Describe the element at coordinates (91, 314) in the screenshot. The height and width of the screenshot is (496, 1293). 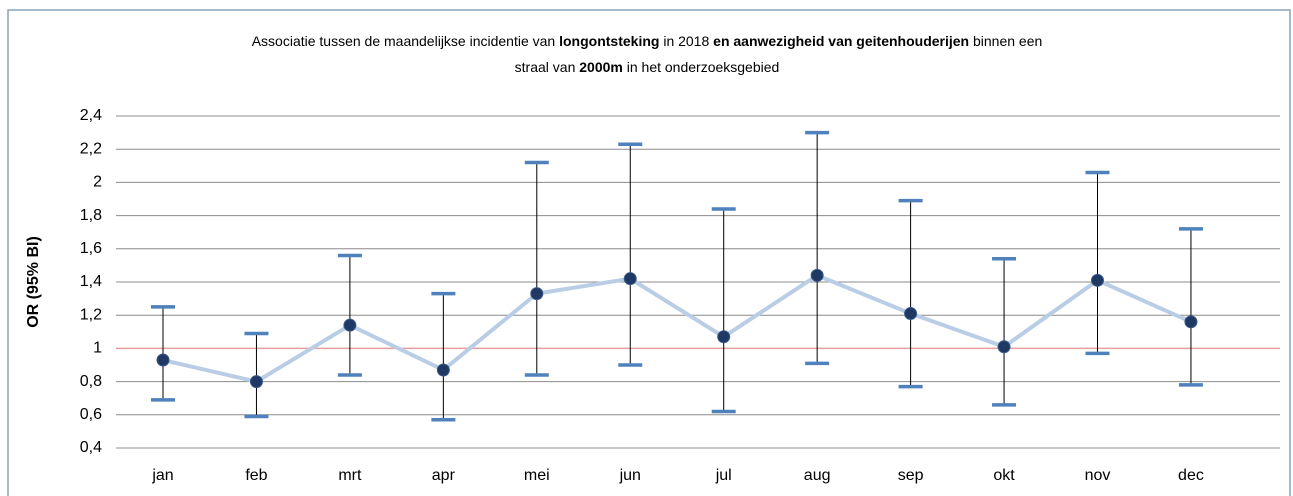
I see `y-tick-label: 1,2` at that location.